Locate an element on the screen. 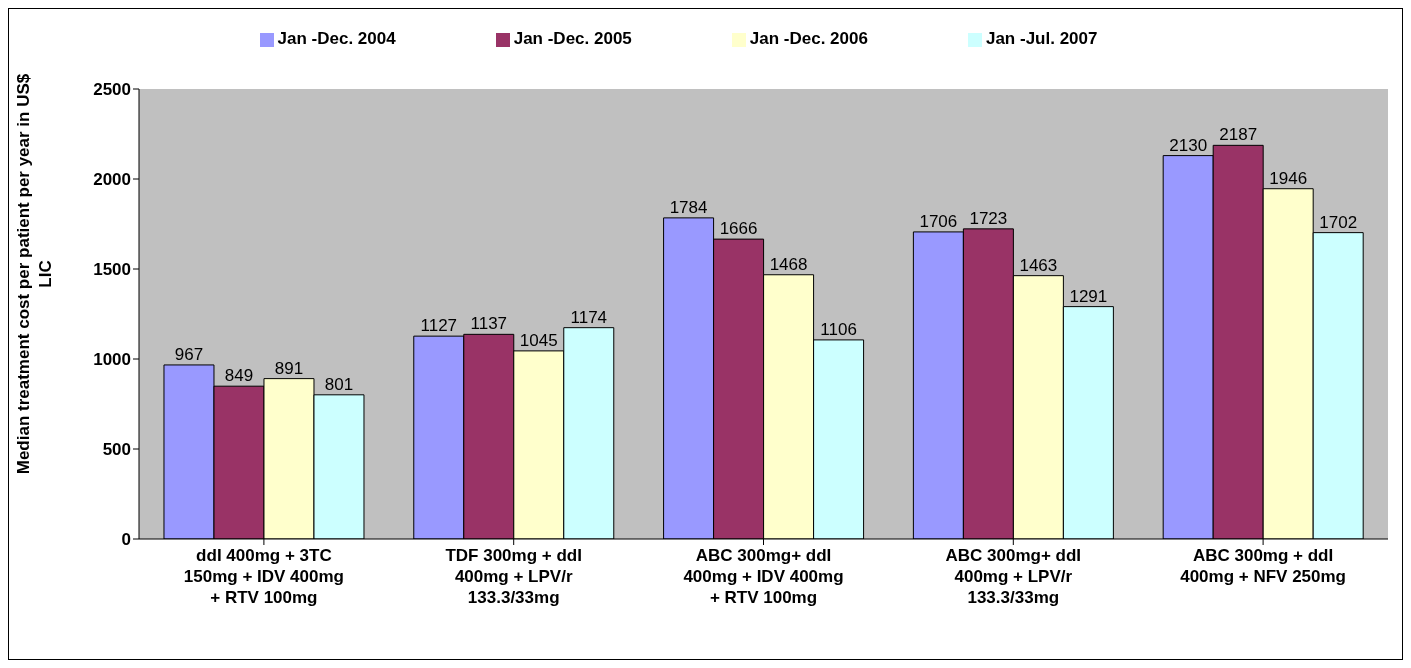 The image size is (1411, 668). y-tick-label: 1000 is located at coordinates (112, 360).